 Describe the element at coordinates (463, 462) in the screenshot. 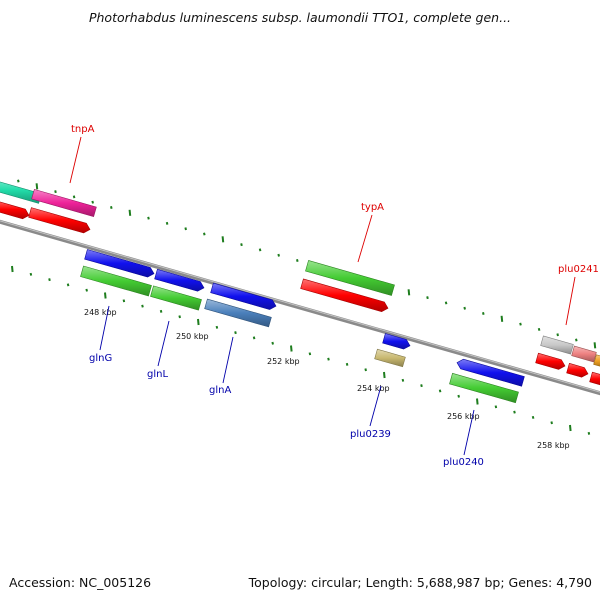

I see `gene-label-plu0240: plu0240` at that location.